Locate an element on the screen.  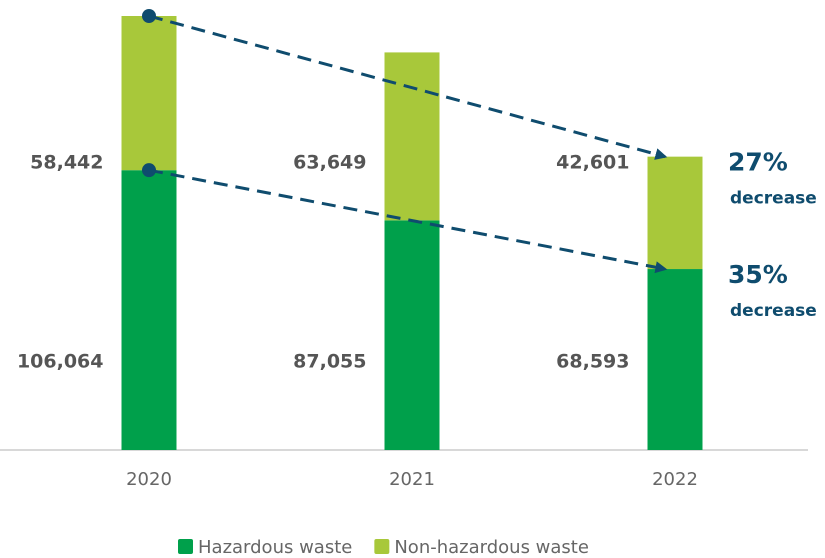
annotation-value: 35% is located at coordinates (758, 274).